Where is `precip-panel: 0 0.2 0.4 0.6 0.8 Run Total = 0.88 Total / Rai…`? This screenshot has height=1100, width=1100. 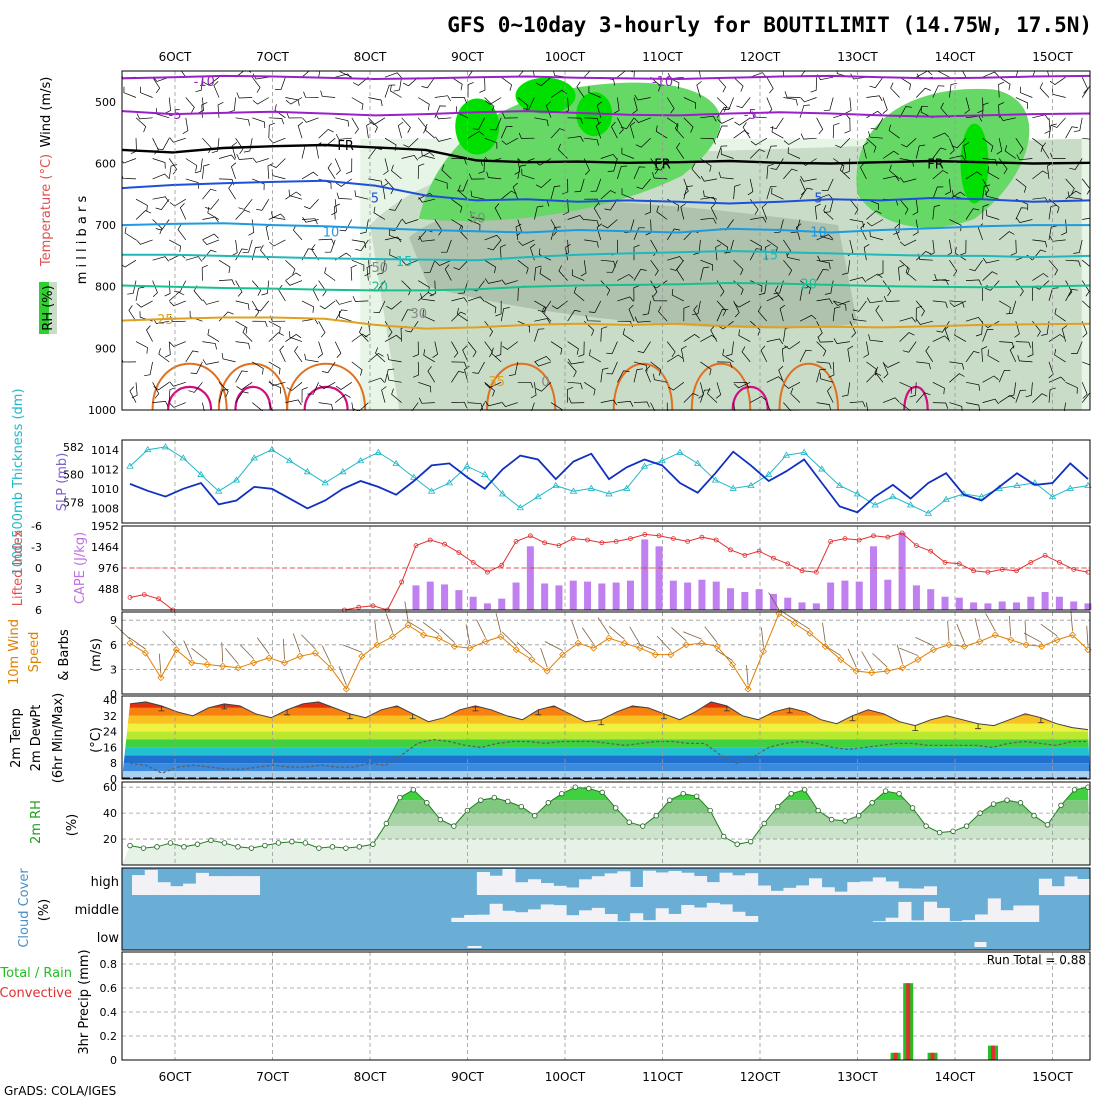 precip-panel: 0 0.2 0.4 0.6 0.8 Run Total = 0.88 Total / Rai… is located at coordinates (545, 1008).